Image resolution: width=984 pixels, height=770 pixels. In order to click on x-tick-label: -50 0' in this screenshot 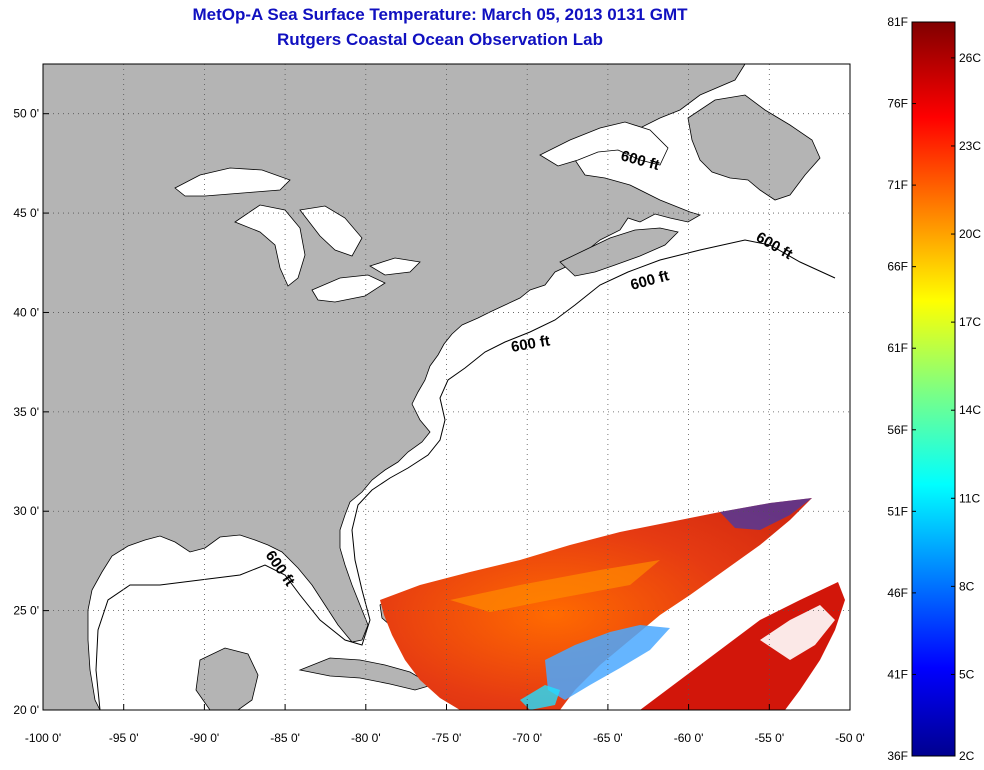, I will do `click(850, 738)`.